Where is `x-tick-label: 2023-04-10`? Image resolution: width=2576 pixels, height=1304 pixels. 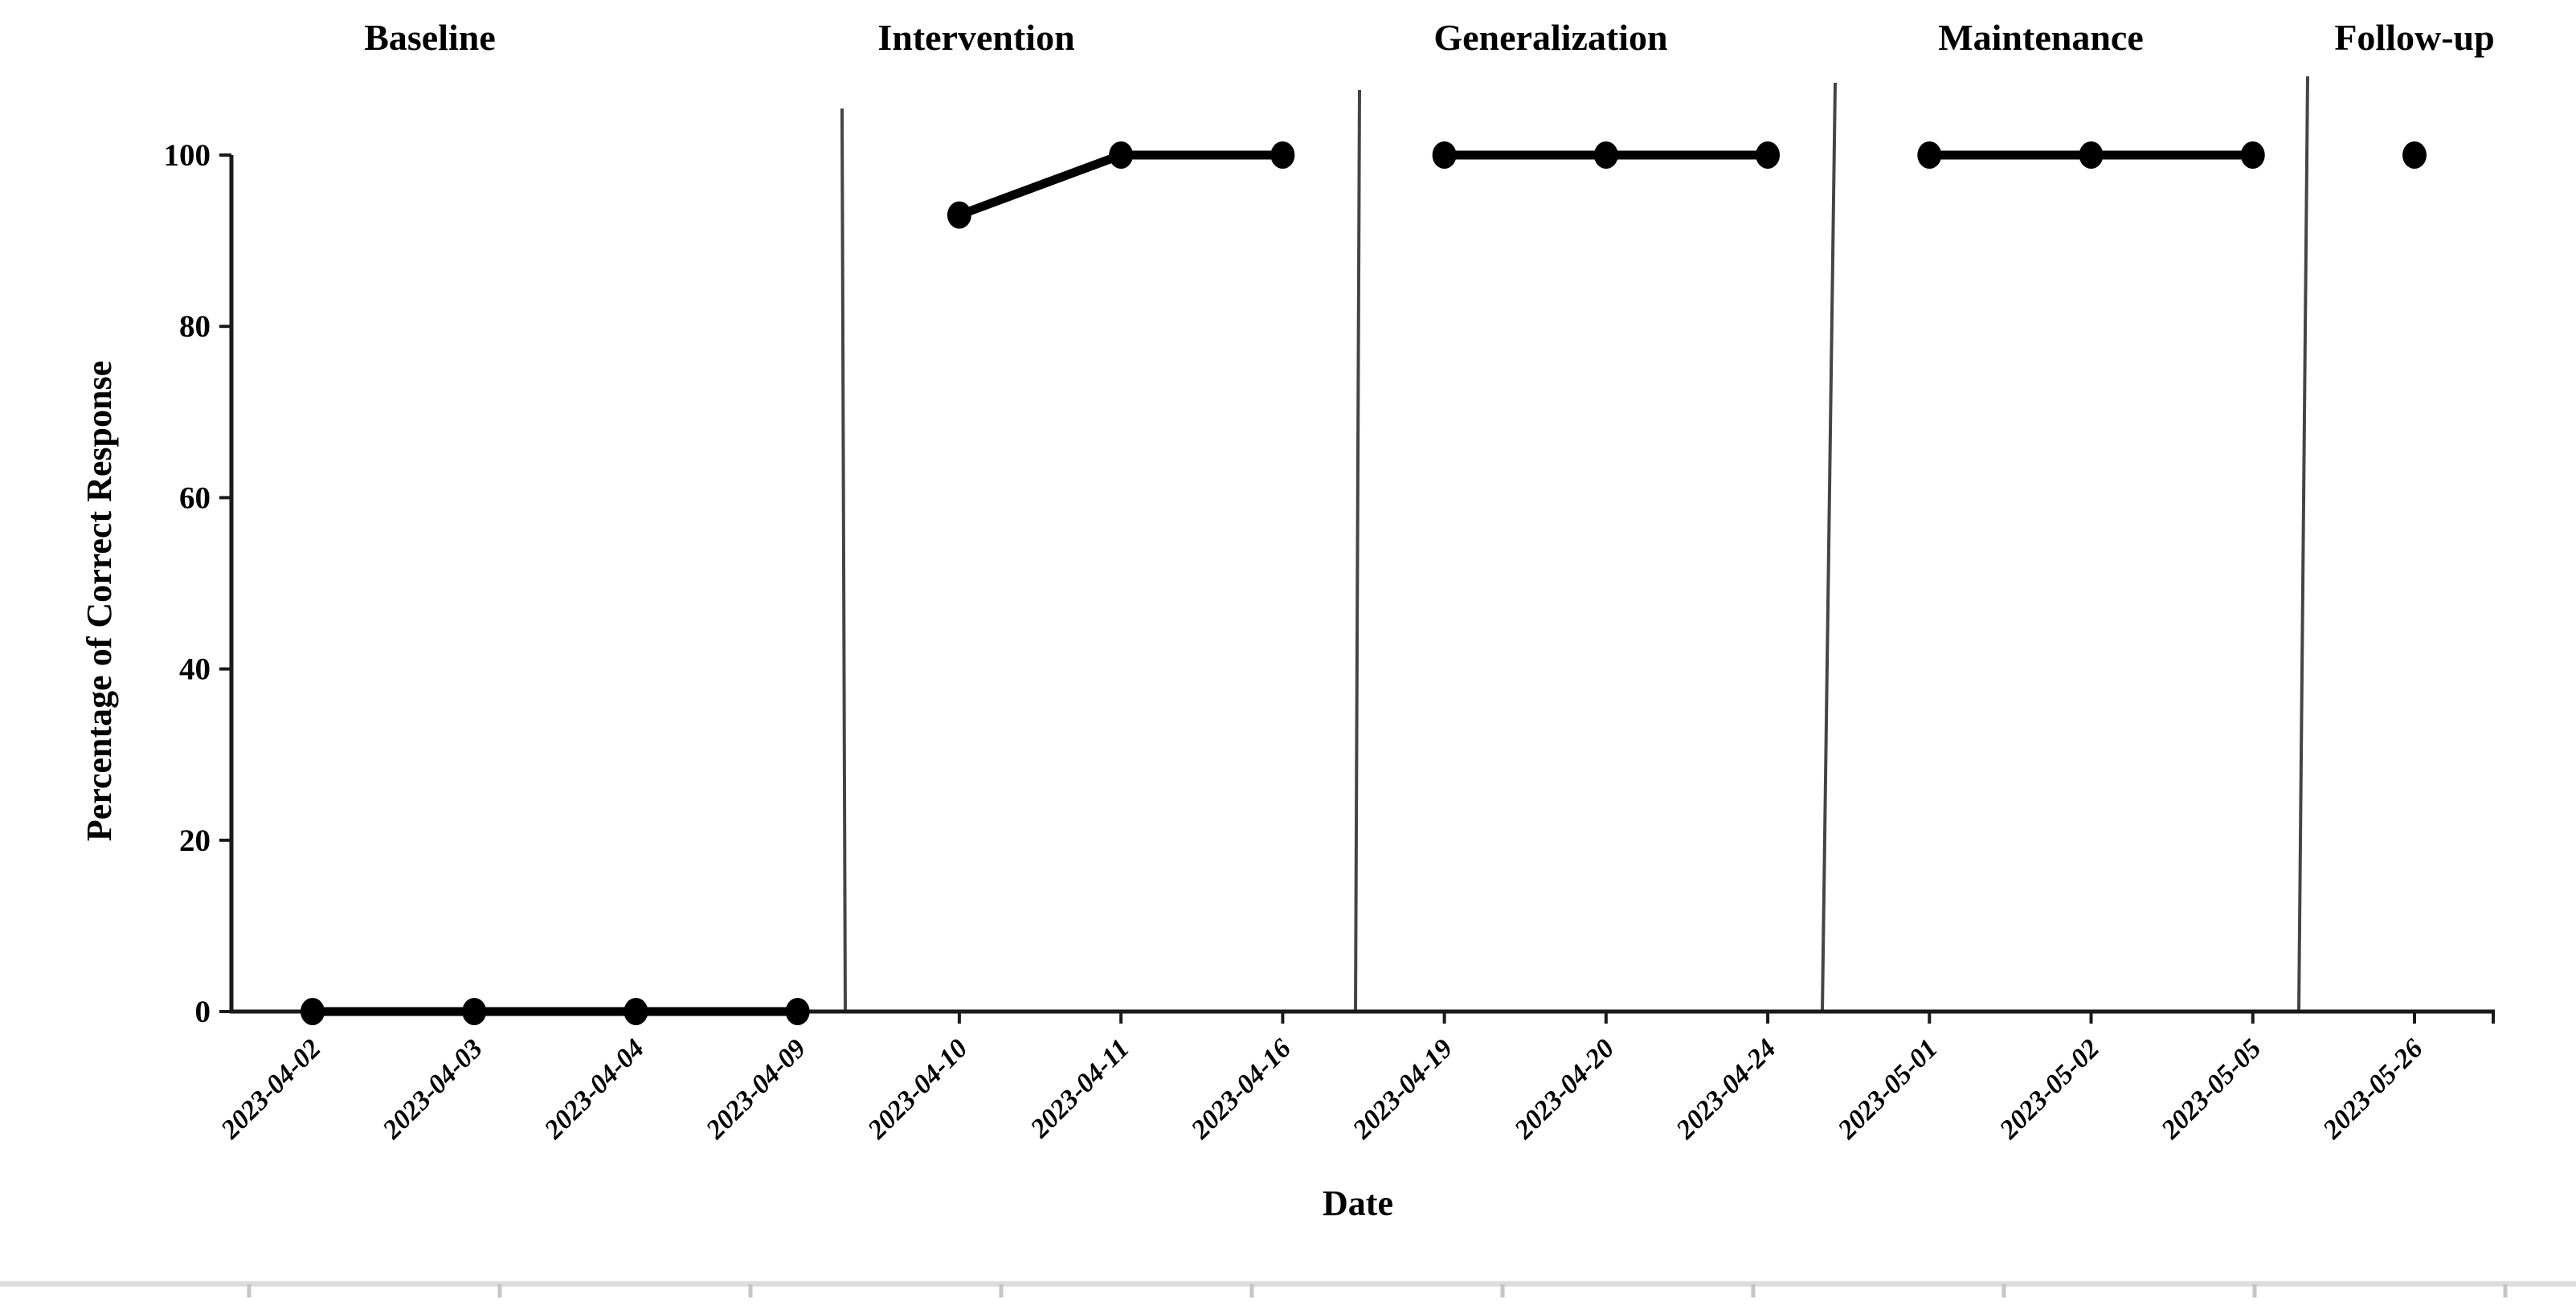
x-tick-label: 2023-04-10 is located at coordinates (918, 1089).